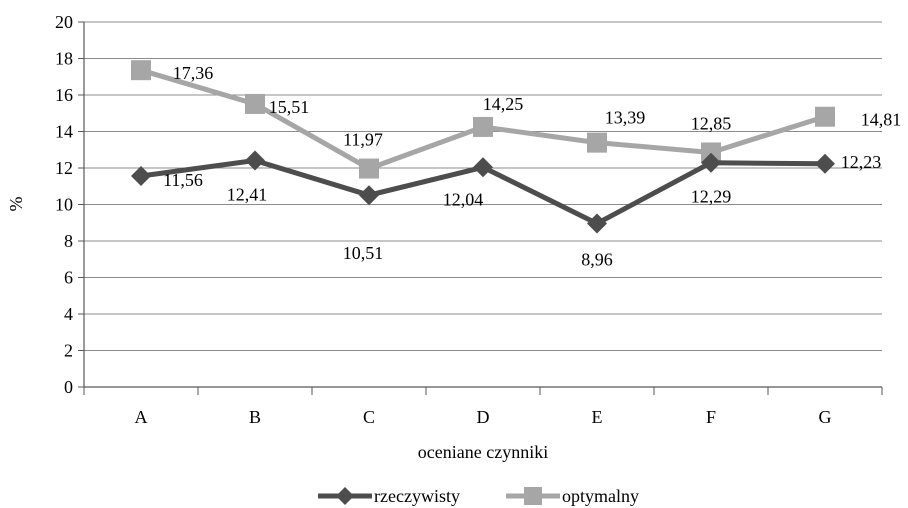  I want to click on y-tick-label: 12, so click(64, 168).